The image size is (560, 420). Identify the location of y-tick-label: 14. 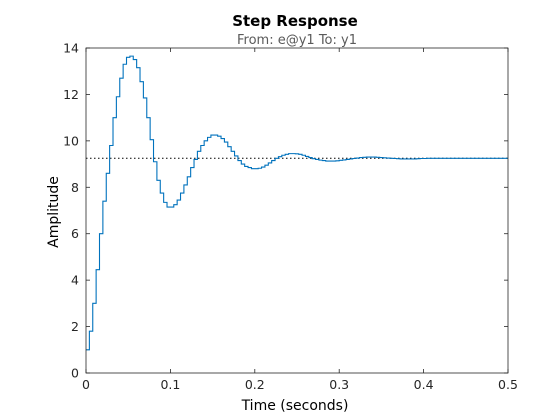
(71, 48).